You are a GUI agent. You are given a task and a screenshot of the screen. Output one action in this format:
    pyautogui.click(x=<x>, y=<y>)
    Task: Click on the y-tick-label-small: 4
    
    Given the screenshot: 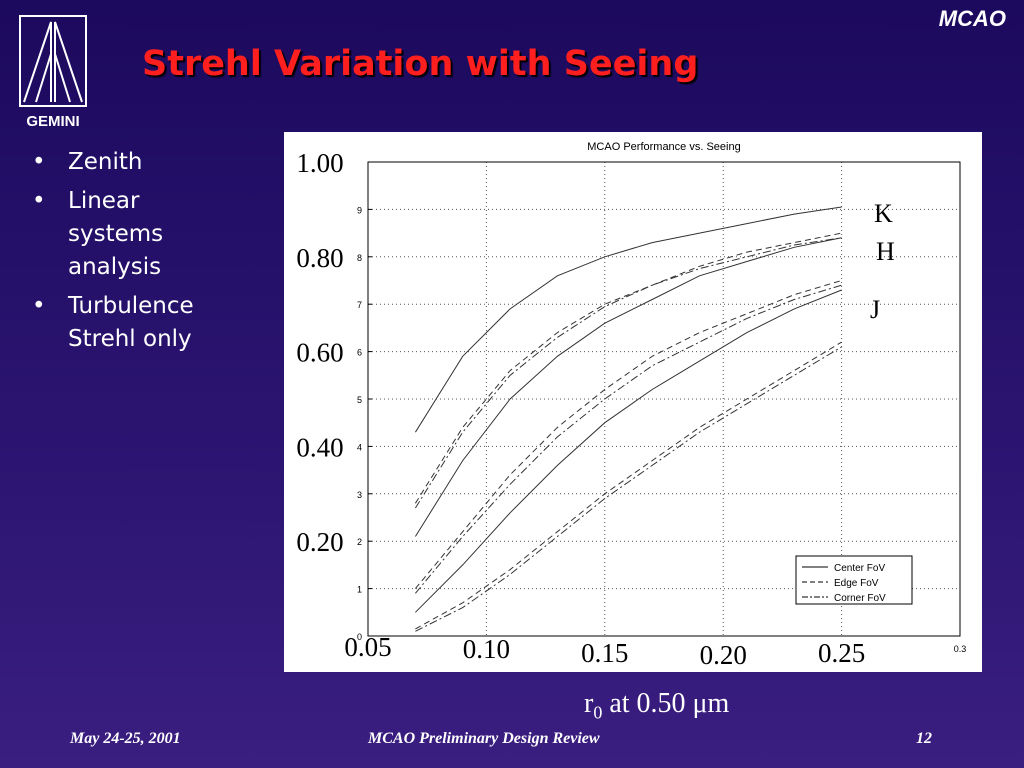 What is the action you would take?
    pyautogui.click(x=359, y=447)
    